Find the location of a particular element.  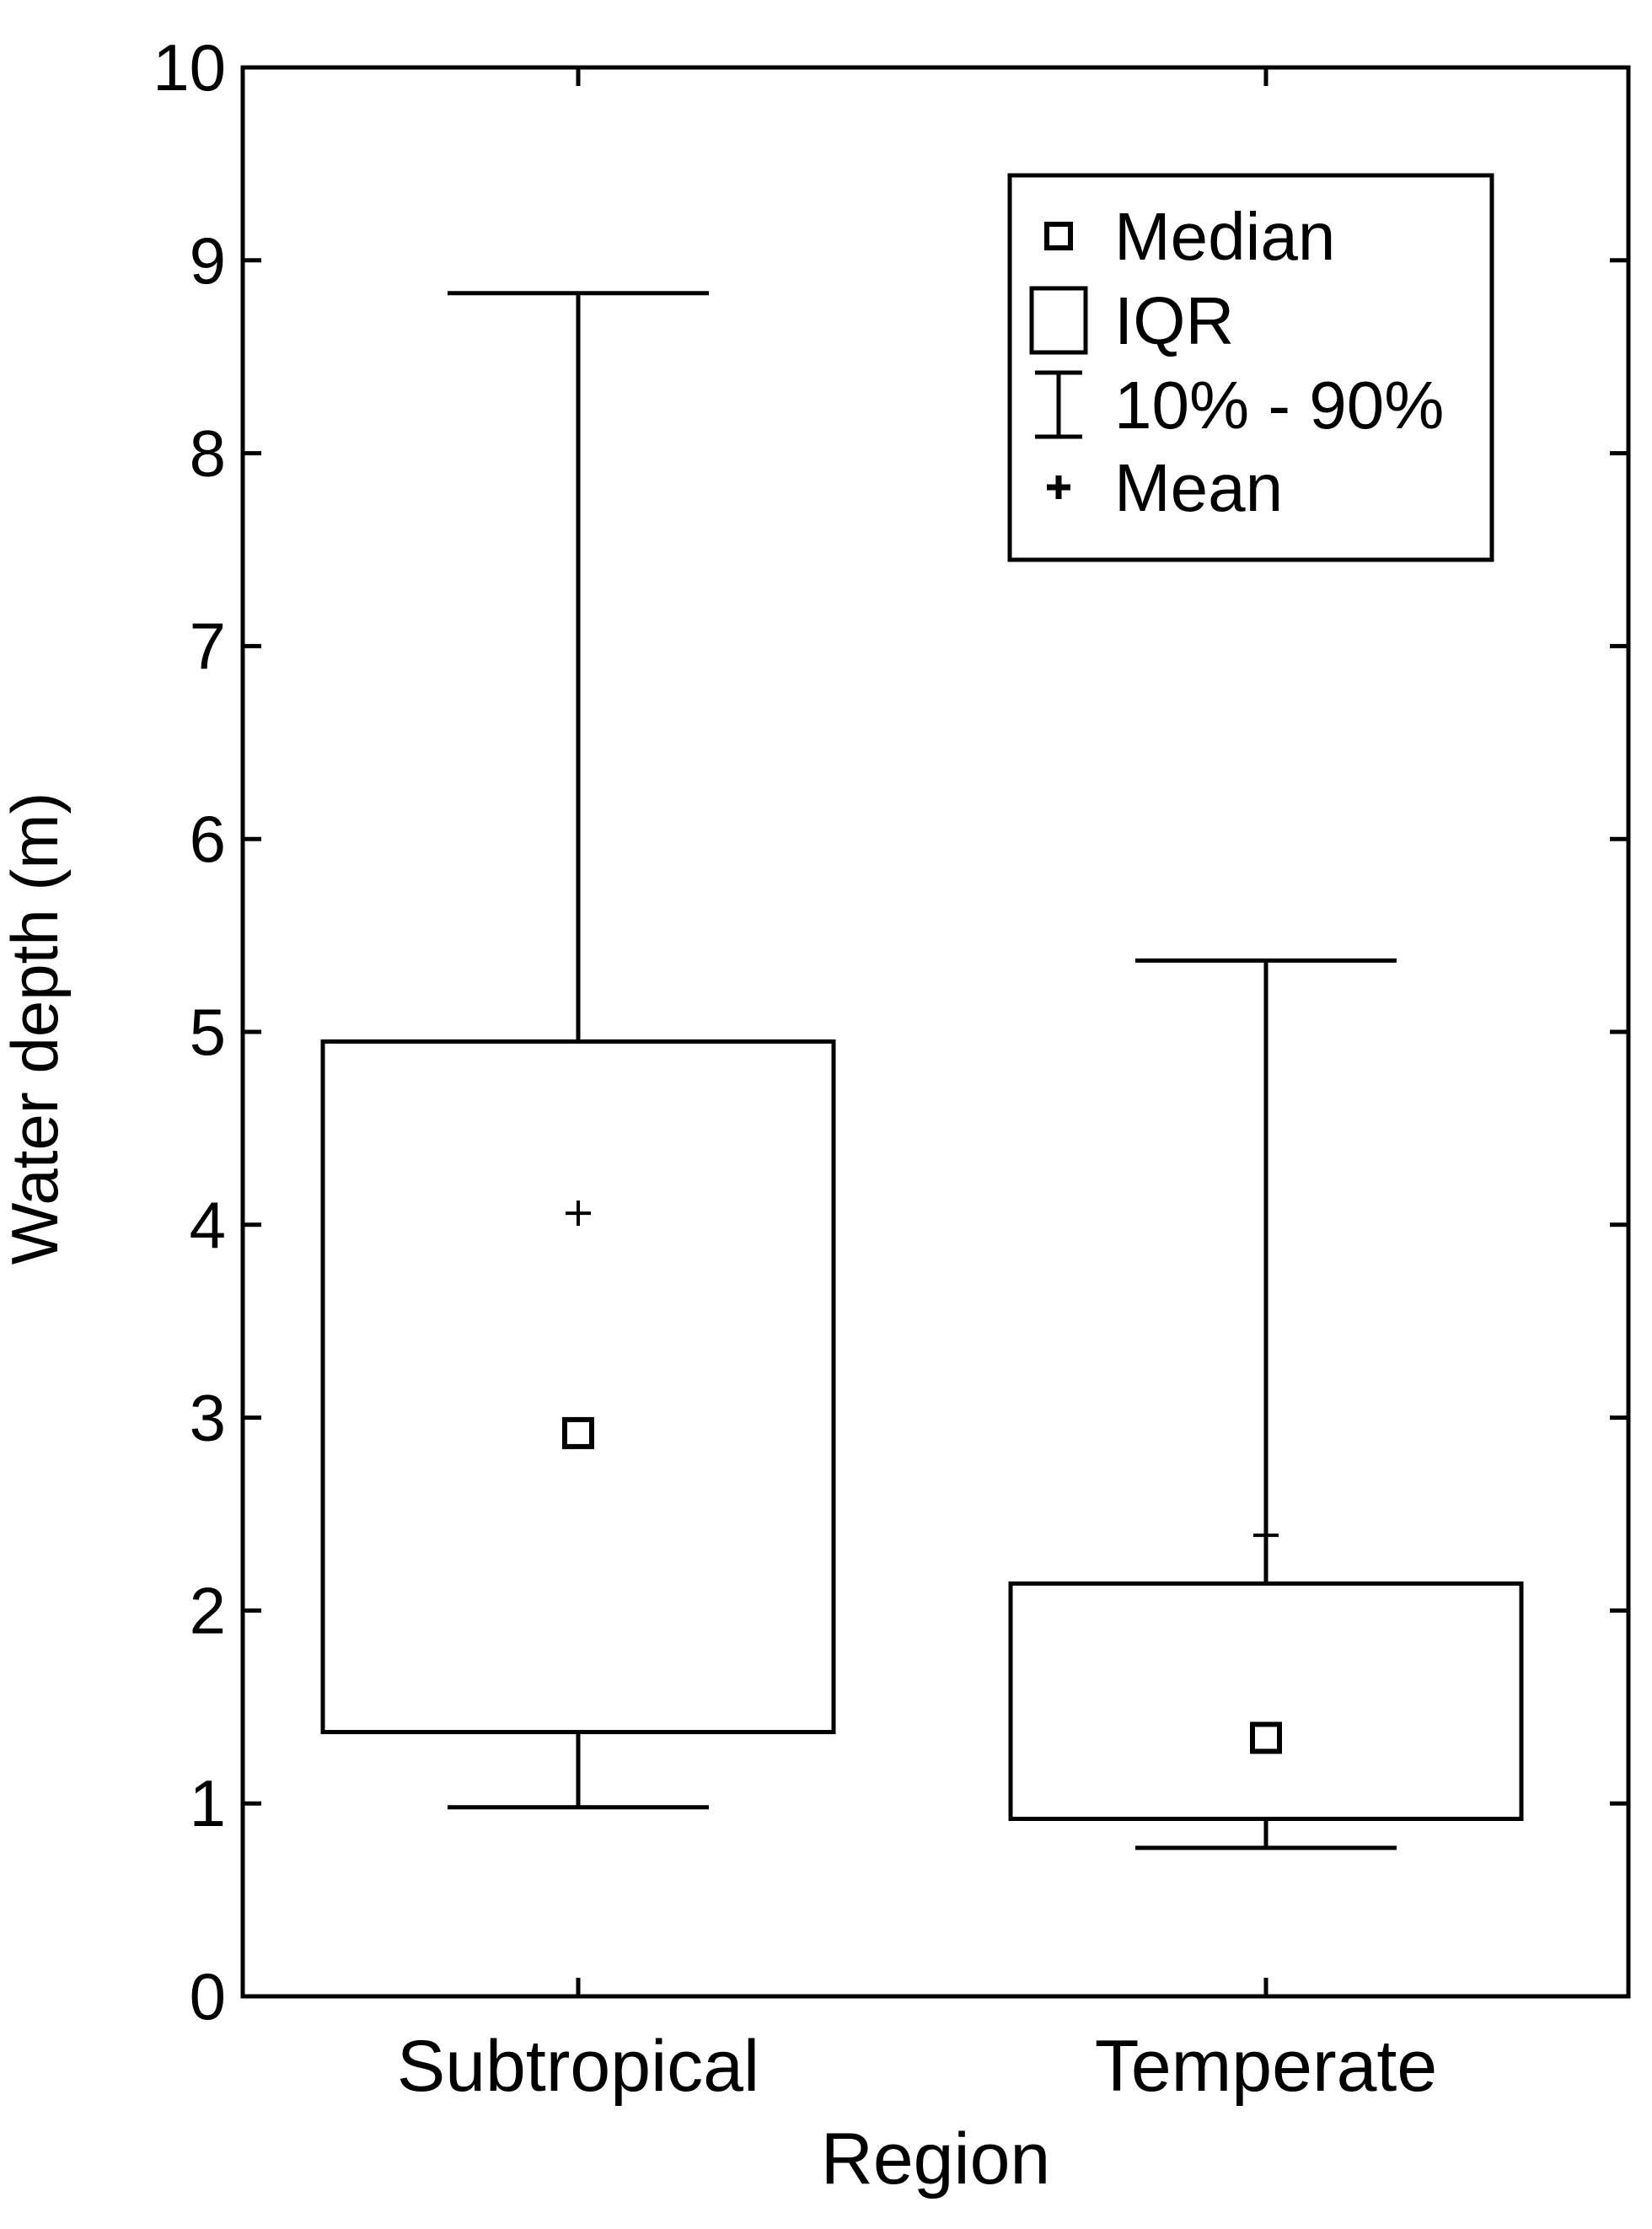

y-tick-label: 2 is located at coordinates (208, 1610).